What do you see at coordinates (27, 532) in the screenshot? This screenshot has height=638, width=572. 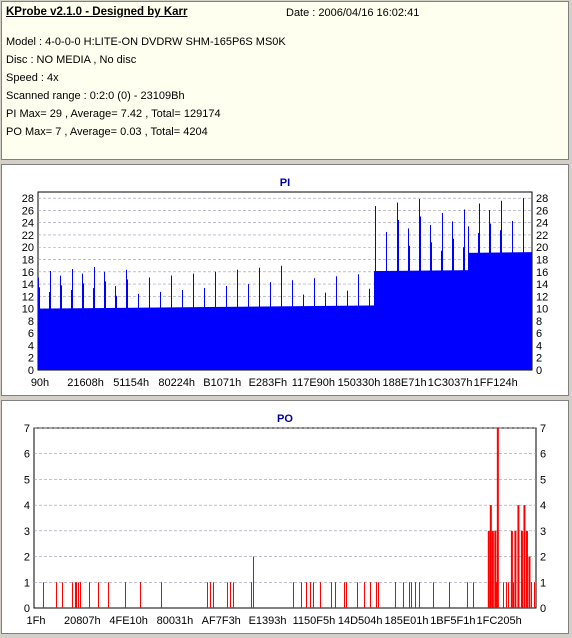 I see `po-ytick-left: 3` at bounding box center [27, 532].